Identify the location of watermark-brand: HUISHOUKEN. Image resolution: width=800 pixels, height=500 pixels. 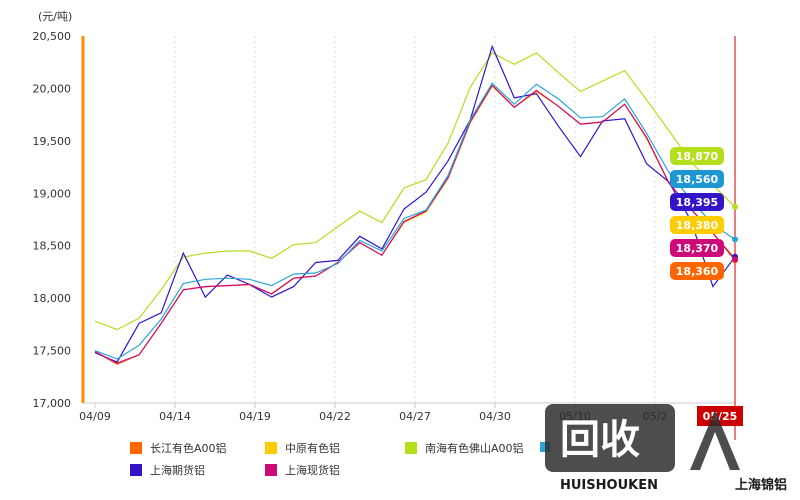
(609, 485).